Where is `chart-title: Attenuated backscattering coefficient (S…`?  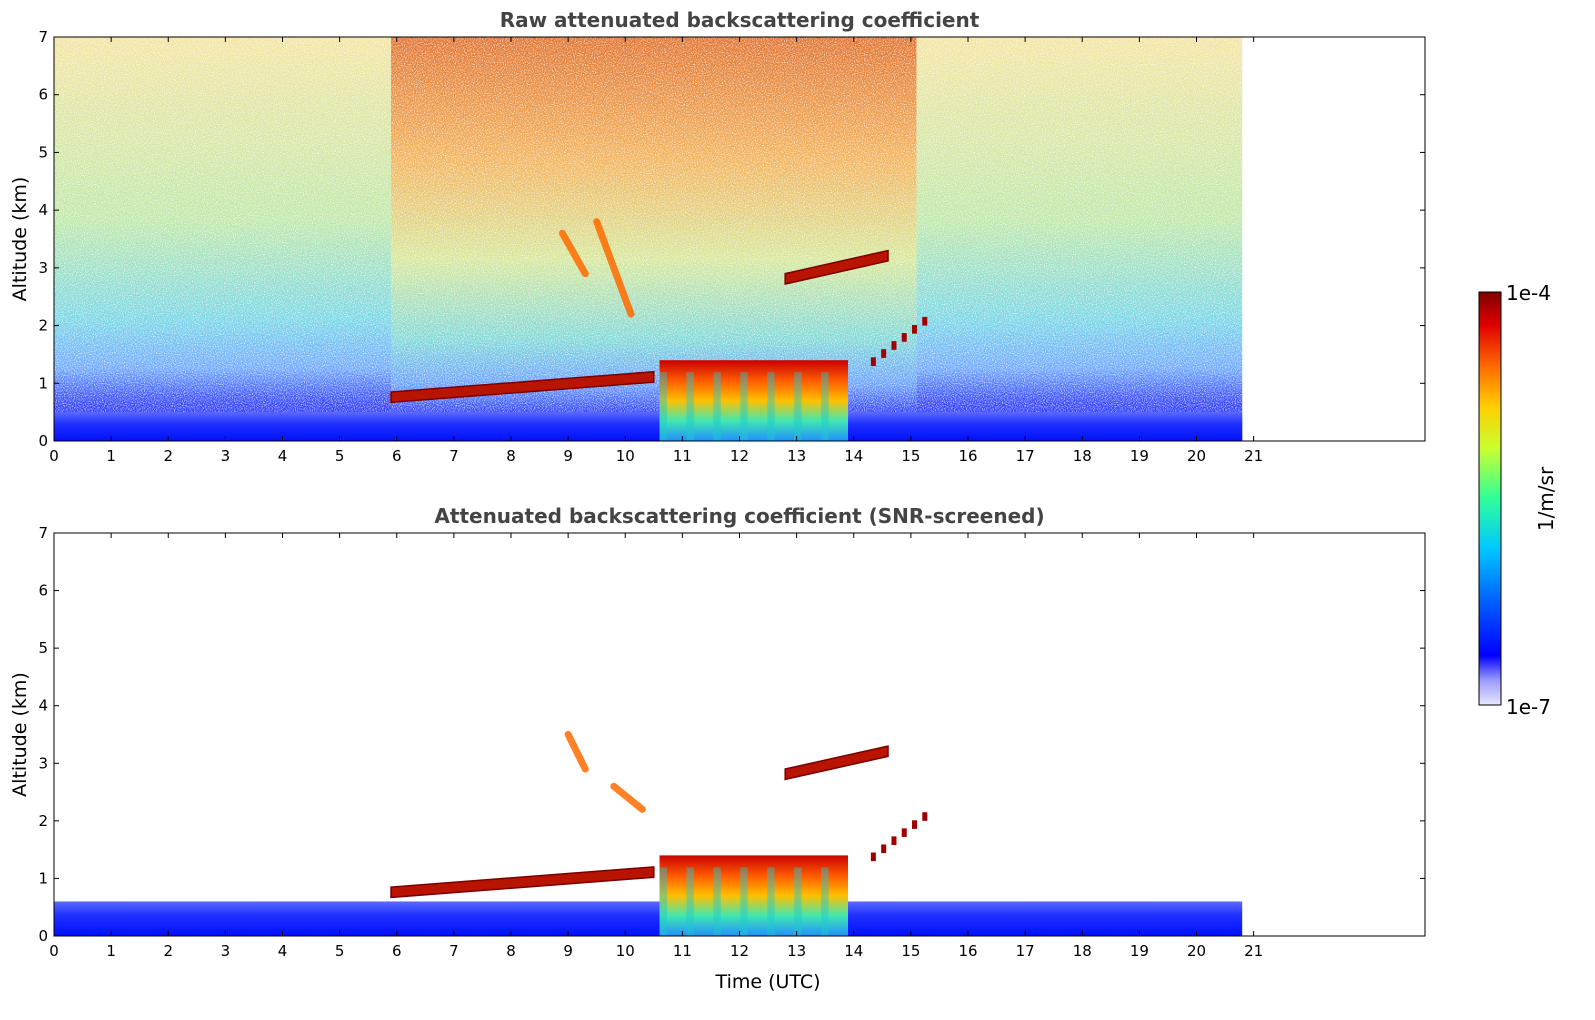
chart-title: Attenuated backscattering coefficient (S… is located at coordinates (739, 516).